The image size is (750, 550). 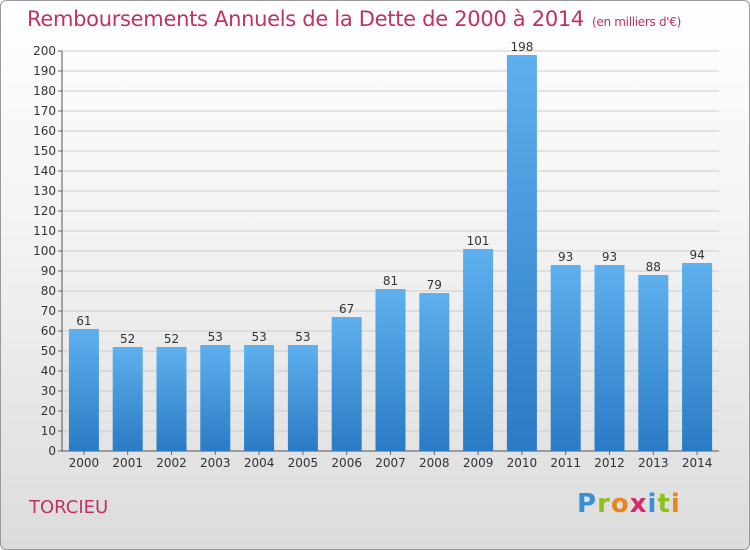 I want to click on x-tick-label: 2010, so click(x=522, y=463).